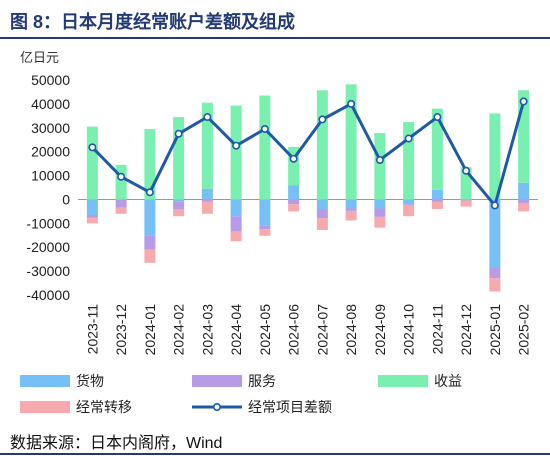 The image size is (550, 456). I want to click on title-rule, so click(275, 38).